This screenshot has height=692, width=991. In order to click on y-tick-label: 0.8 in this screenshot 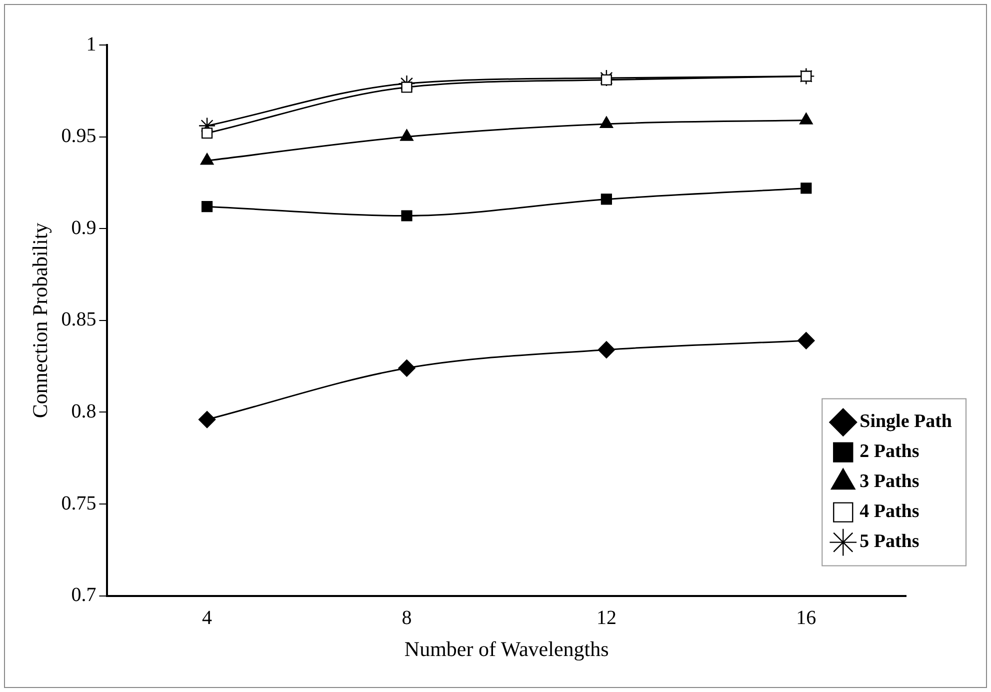, I will do `click(83, 411)`.